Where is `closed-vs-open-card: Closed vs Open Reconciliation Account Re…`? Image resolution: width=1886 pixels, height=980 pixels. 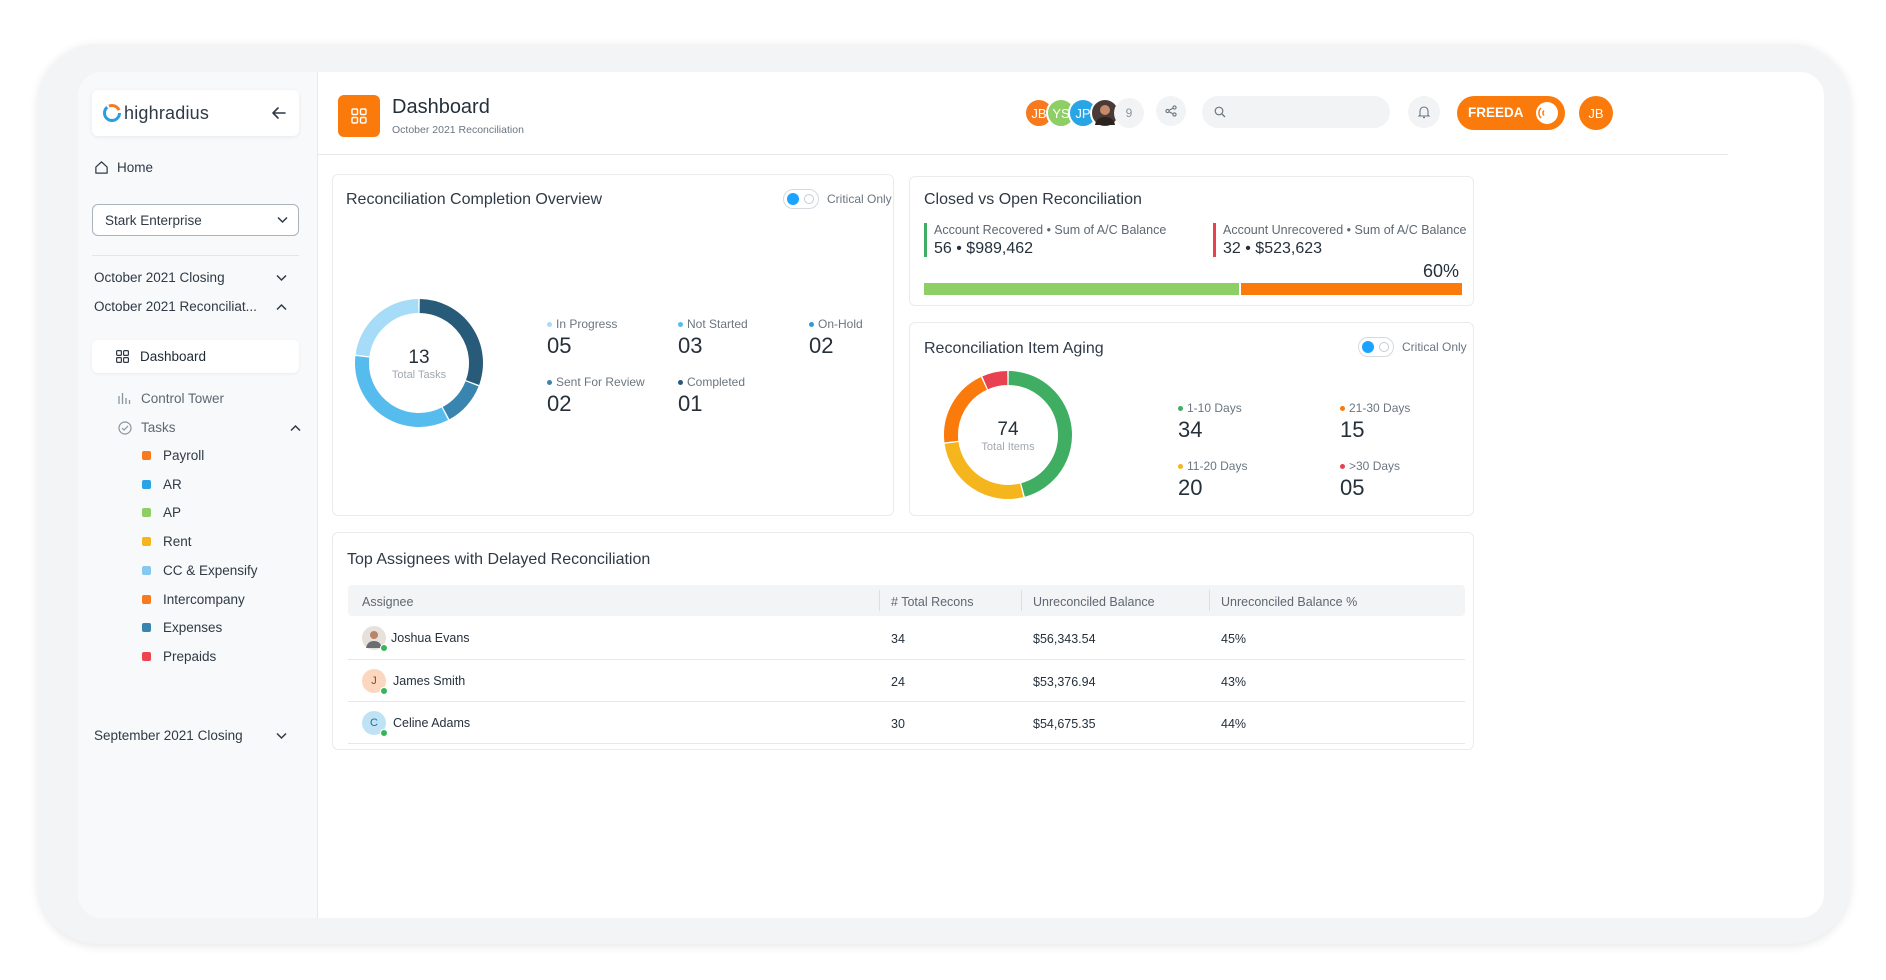 closed-vs-open-card: Closed vs Open Reconciliation Account Re… is located at coordinates (1191, 241).